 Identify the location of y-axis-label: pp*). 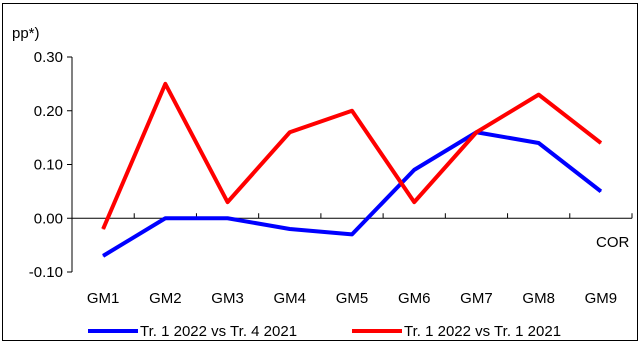
(26, 33).